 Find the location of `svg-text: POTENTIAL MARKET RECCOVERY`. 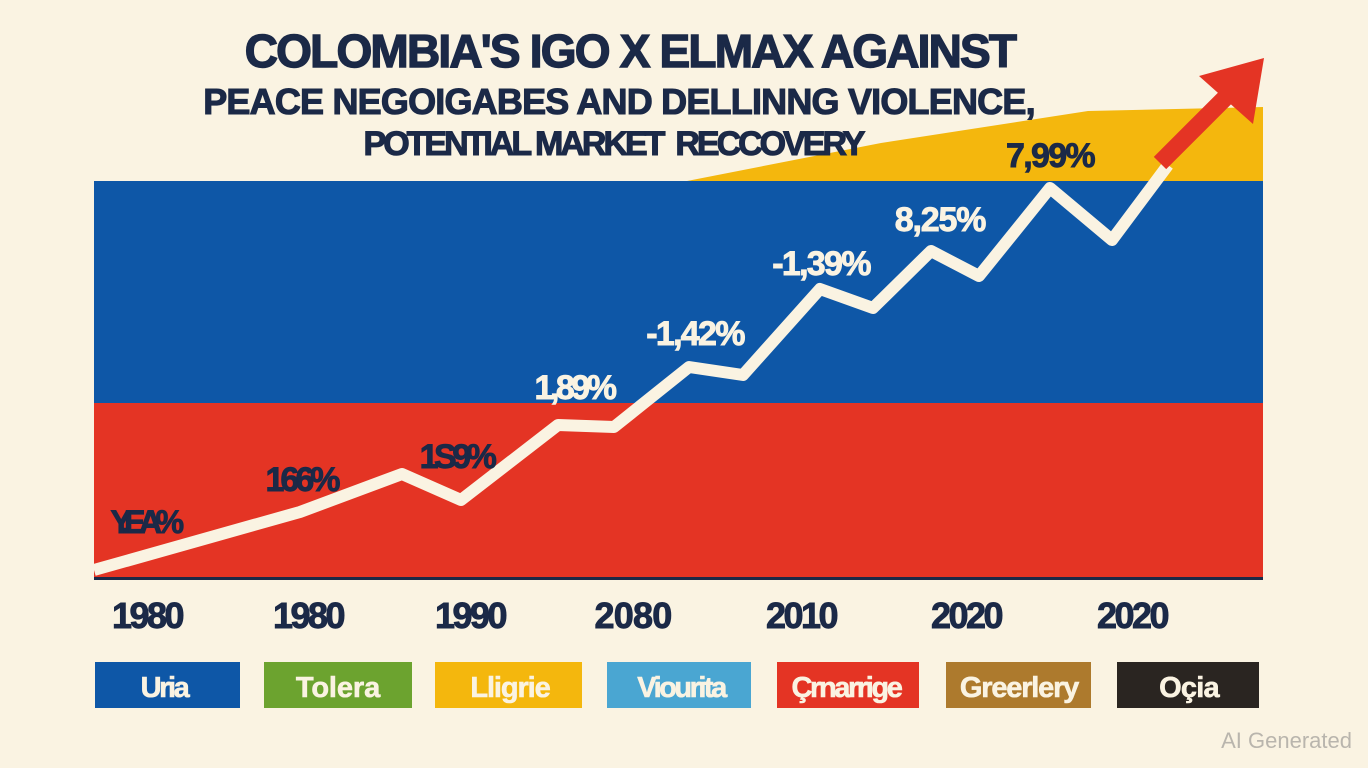

svg-text: POTENTIAL MARKET RECCOVERY is located at coordinates (615, 144).